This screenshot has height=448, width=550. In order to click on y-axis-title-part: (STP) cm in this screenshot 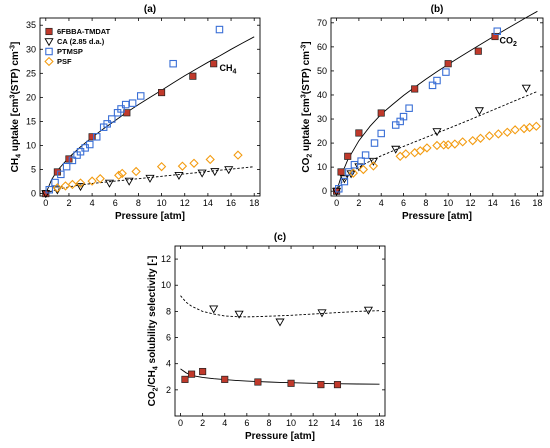, I will do `click(306, 72)`.